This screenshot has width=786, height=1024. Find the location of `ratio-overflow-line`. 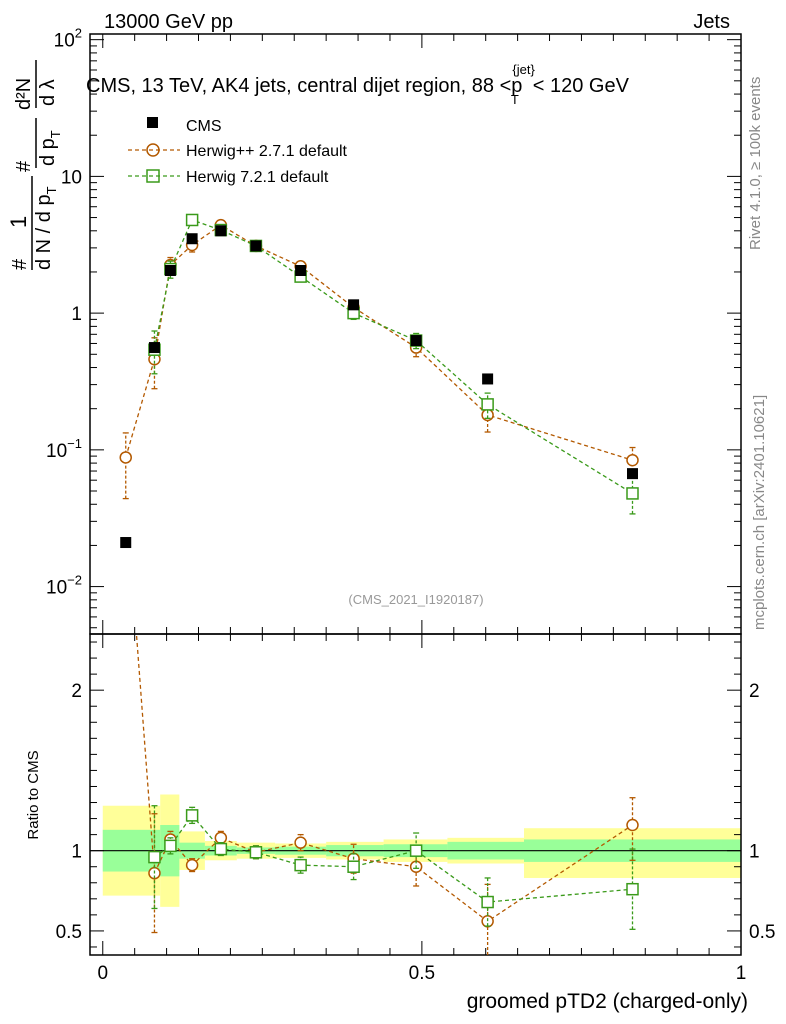

ratio-overflow-line is located at coordinates (145, 754).